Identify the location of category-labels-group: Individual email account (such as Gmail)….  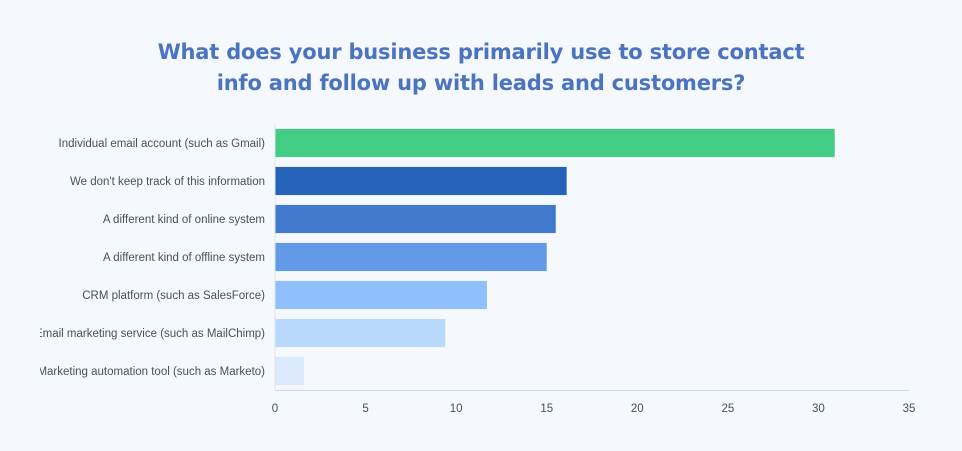
(150, 258).